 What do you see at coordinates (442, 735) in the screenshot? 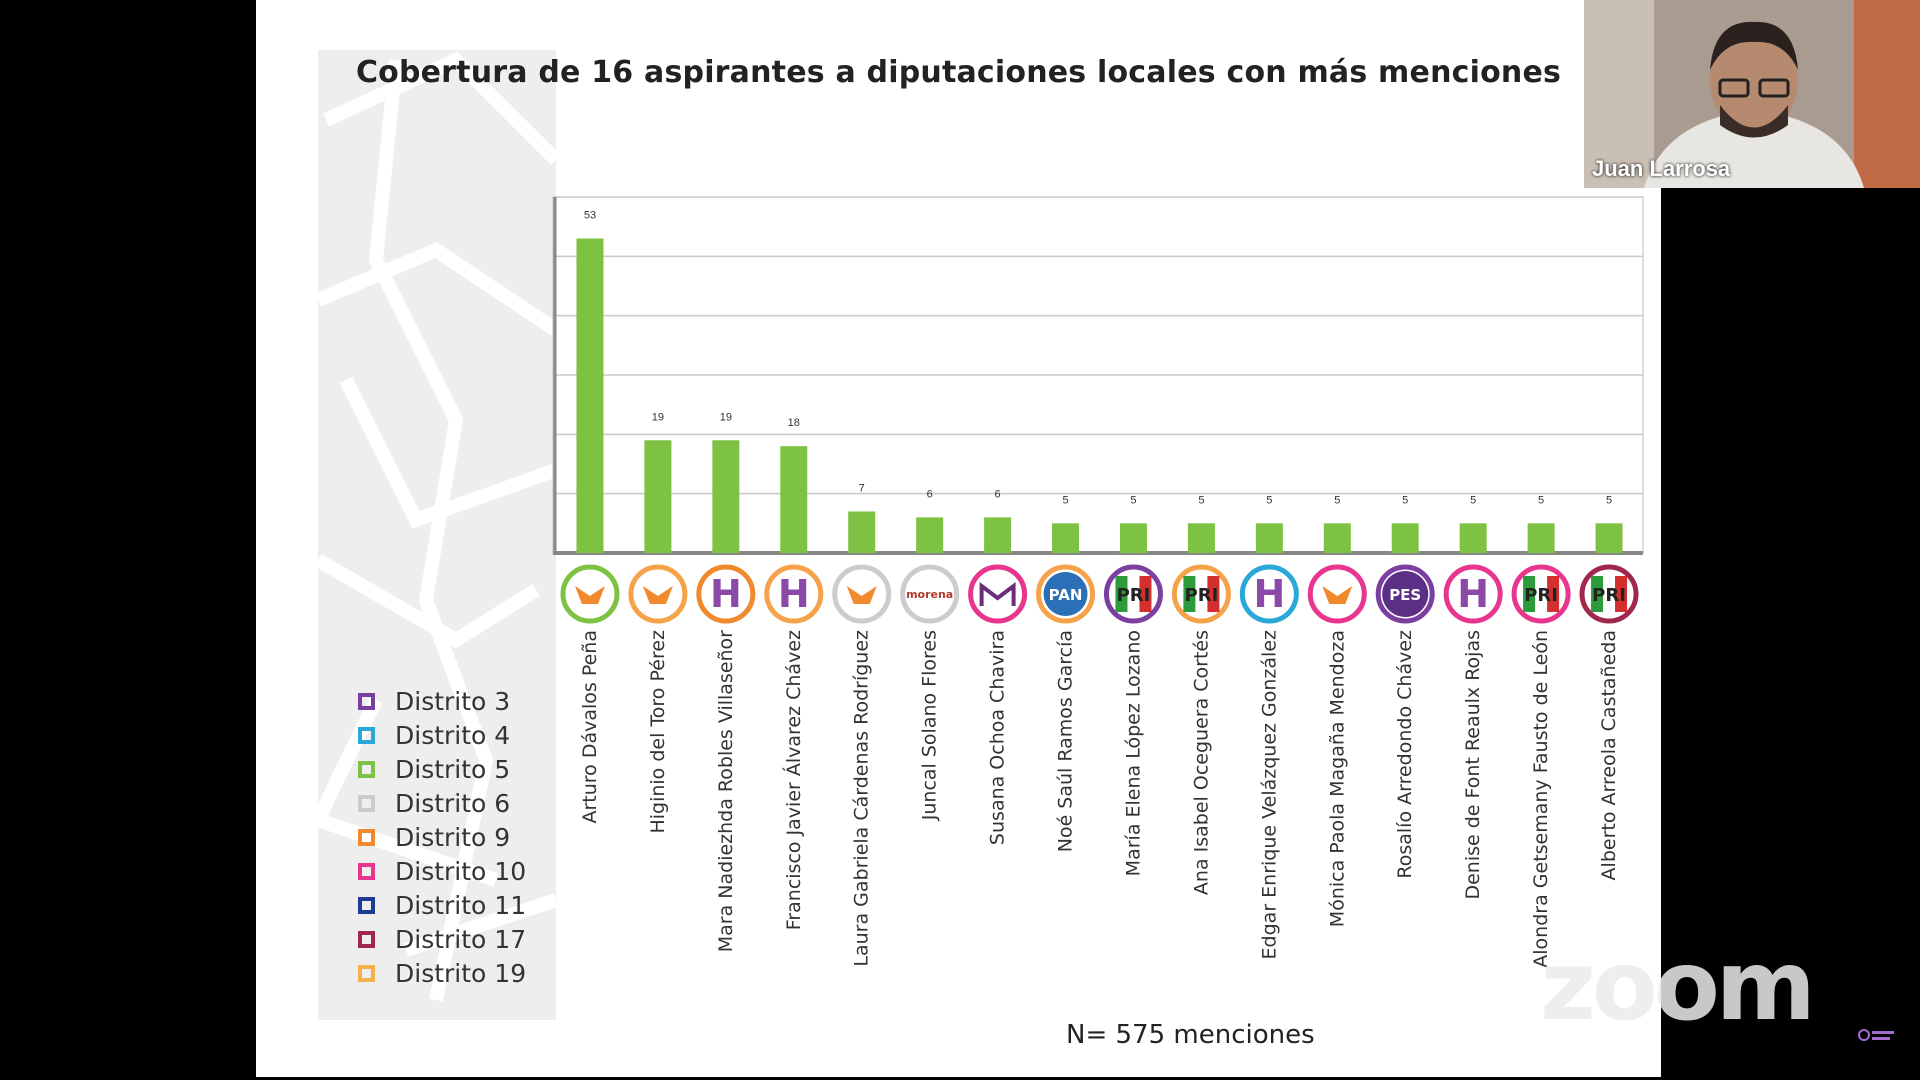
I see `legend-item: Distrito 4` at bounding box center [442, 735].